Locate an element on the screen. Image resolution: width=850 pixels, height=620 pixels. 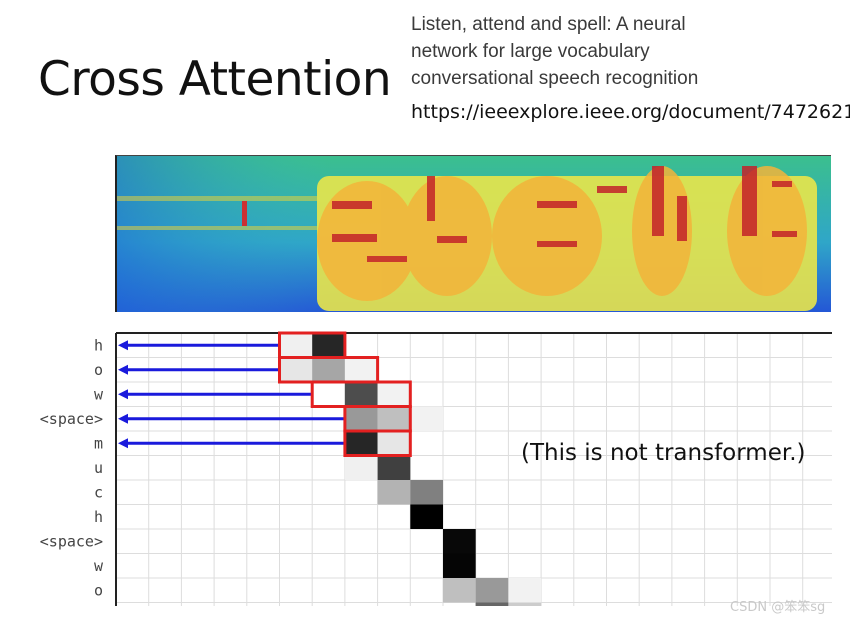
reference-title-line-1: Listen, attend and spell: A neural is located at coordinates (548, 24).